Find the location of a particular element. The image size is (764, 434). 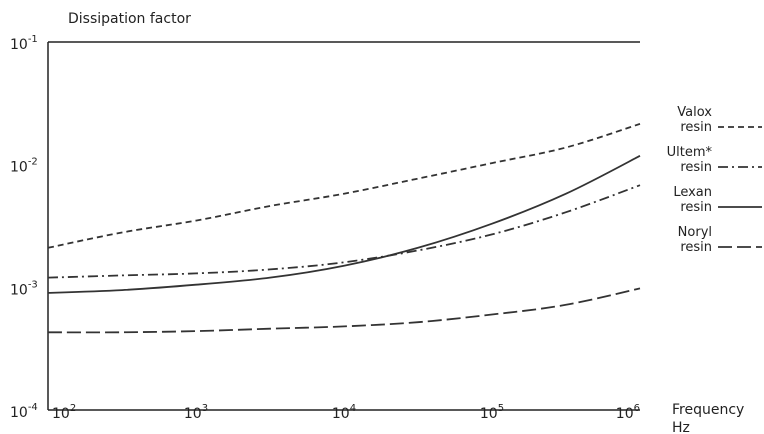

x-tick-label: 10³ is located at coordinates (196, 412).